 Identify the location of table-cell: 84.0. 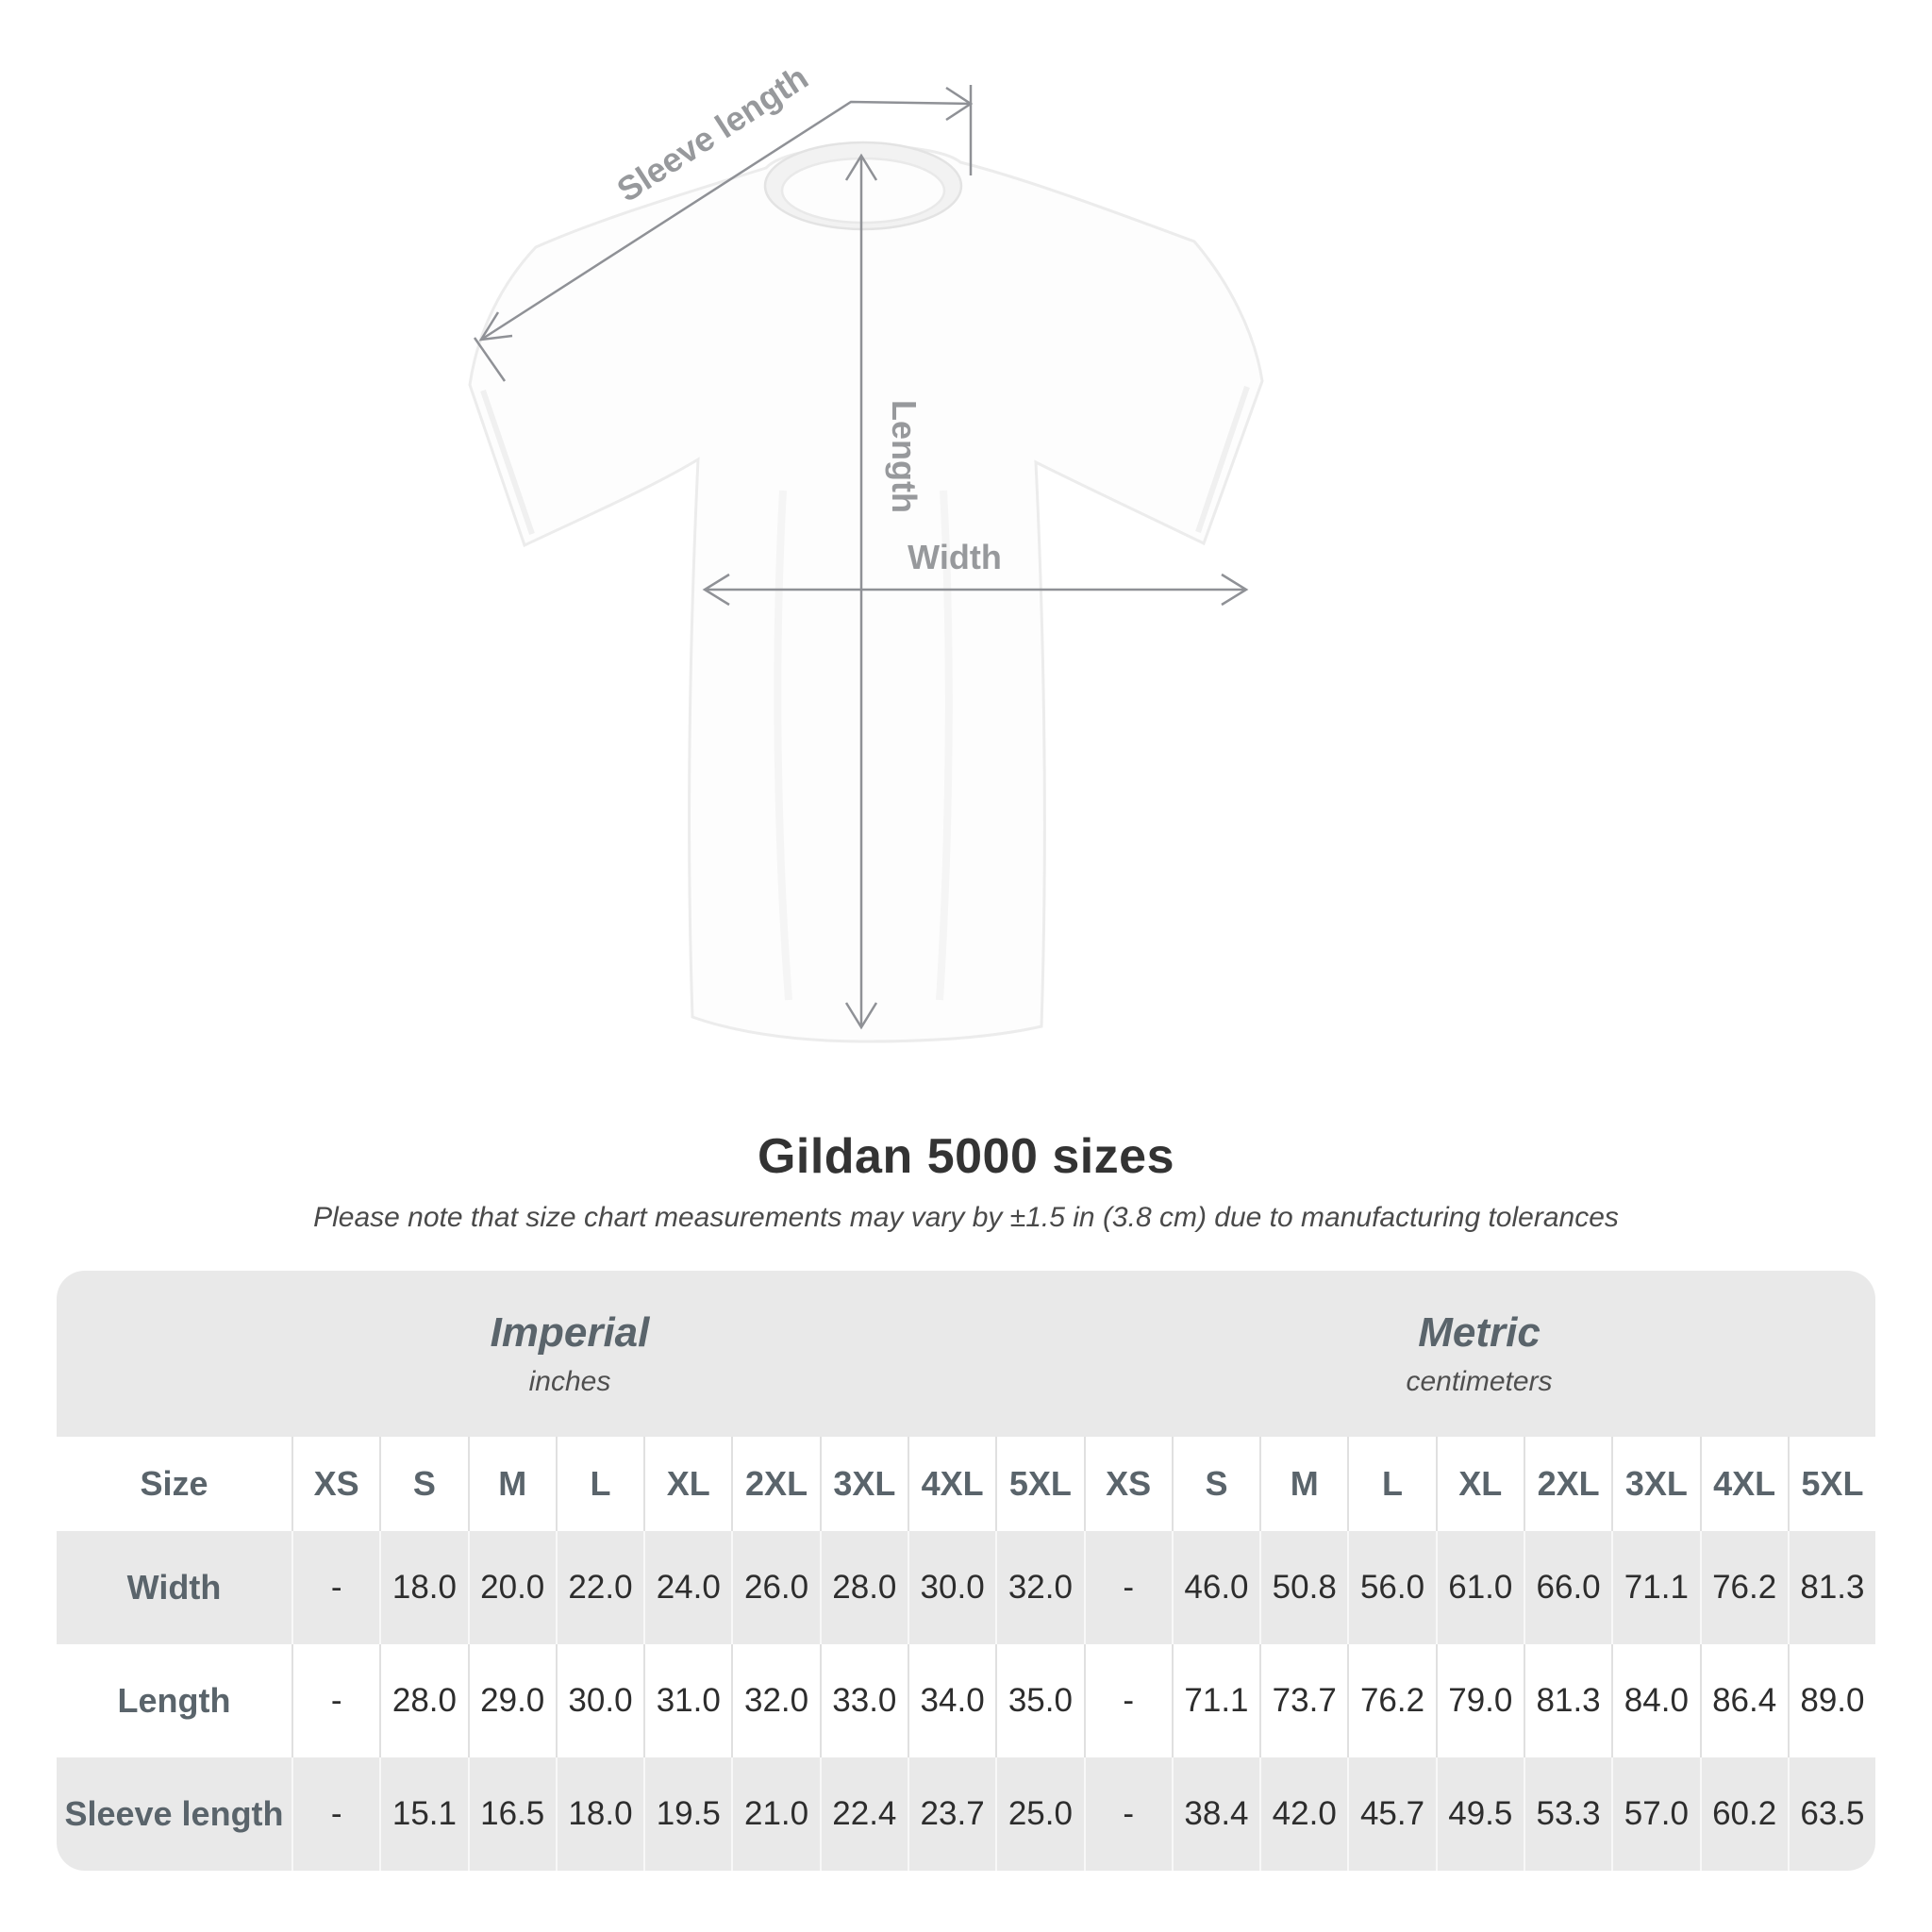
(1655, 1701).